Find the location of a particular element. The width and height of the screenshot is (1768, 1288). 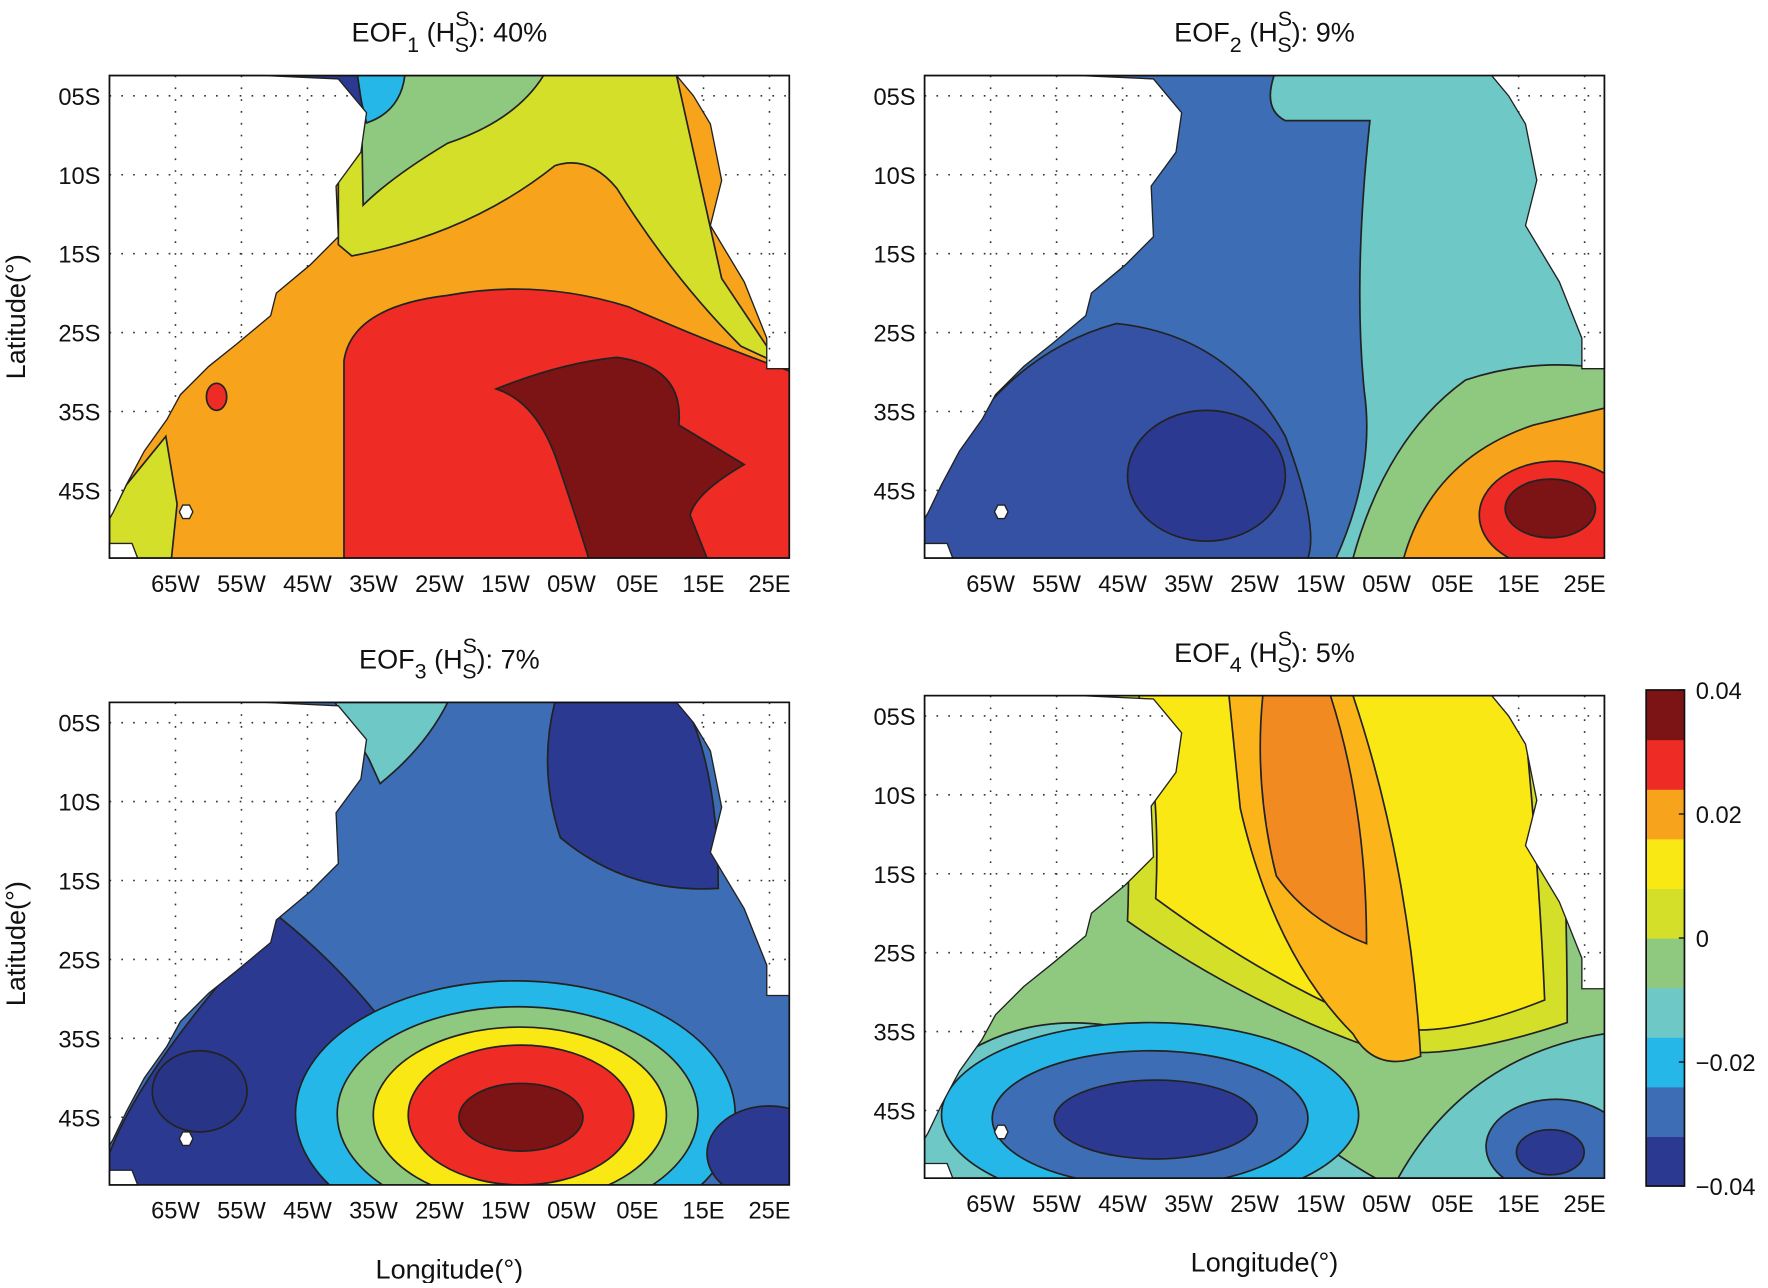

title-part: ): 7% is located at coordinates (508, 660).